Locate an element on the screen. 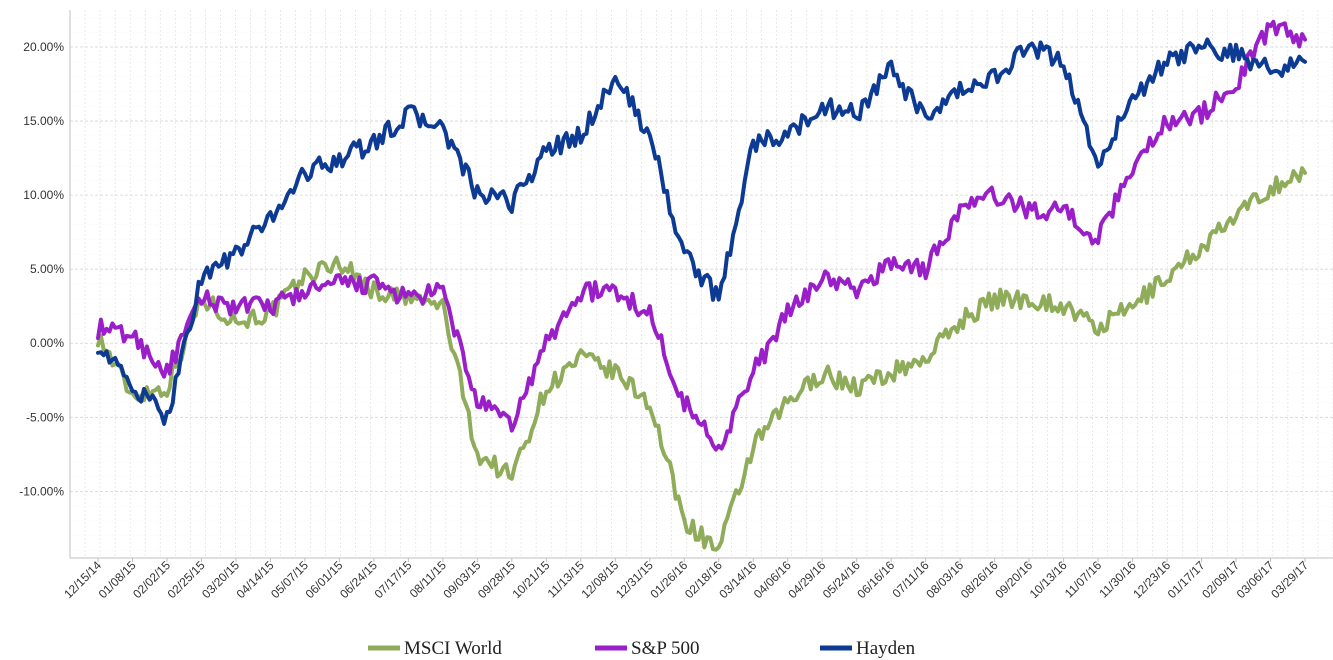 Image resolution: width=1333 pixels, height=660 pixels. x-tick-label: 03/29/17 is located at coordinates (1289, 579).